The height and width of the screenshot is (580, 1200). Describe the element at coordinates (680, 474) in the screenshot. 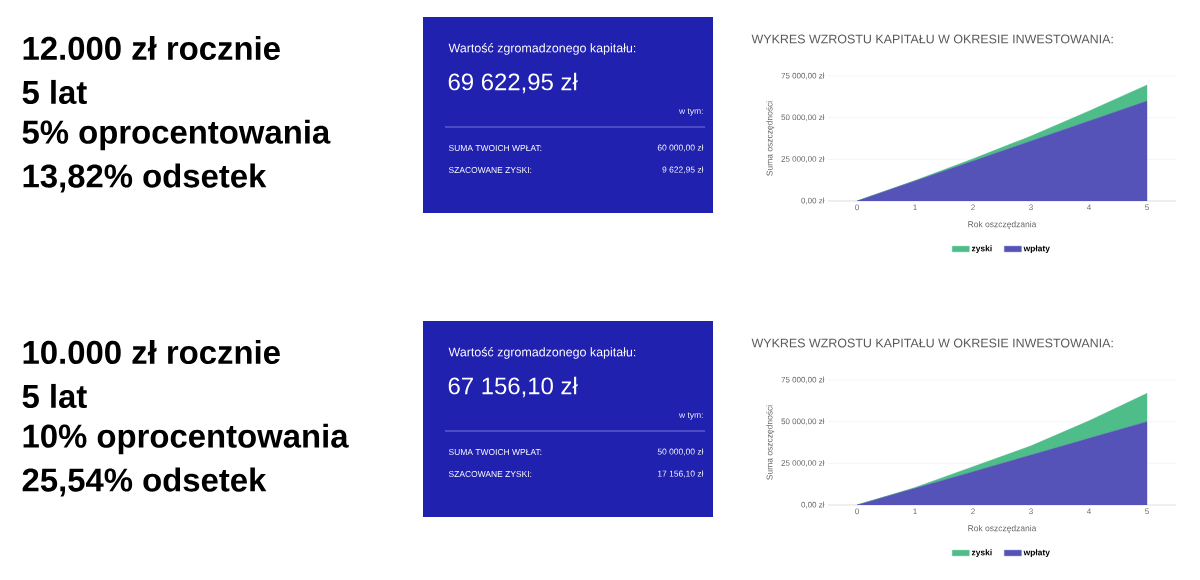

I see `text: 17 156,10 zł` at that location.